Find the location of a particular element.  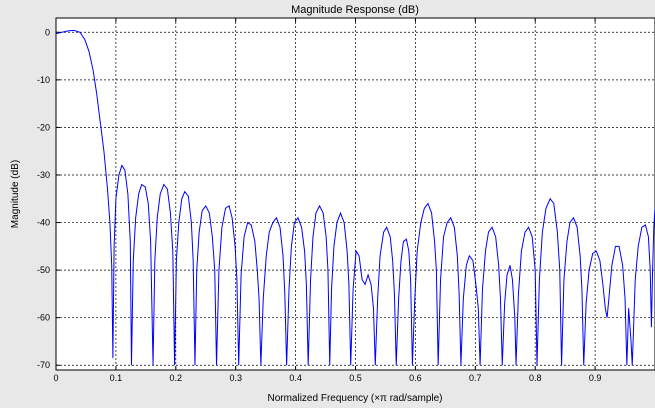

x-tick-label: 0.8 is located at coordinates (535, 378).